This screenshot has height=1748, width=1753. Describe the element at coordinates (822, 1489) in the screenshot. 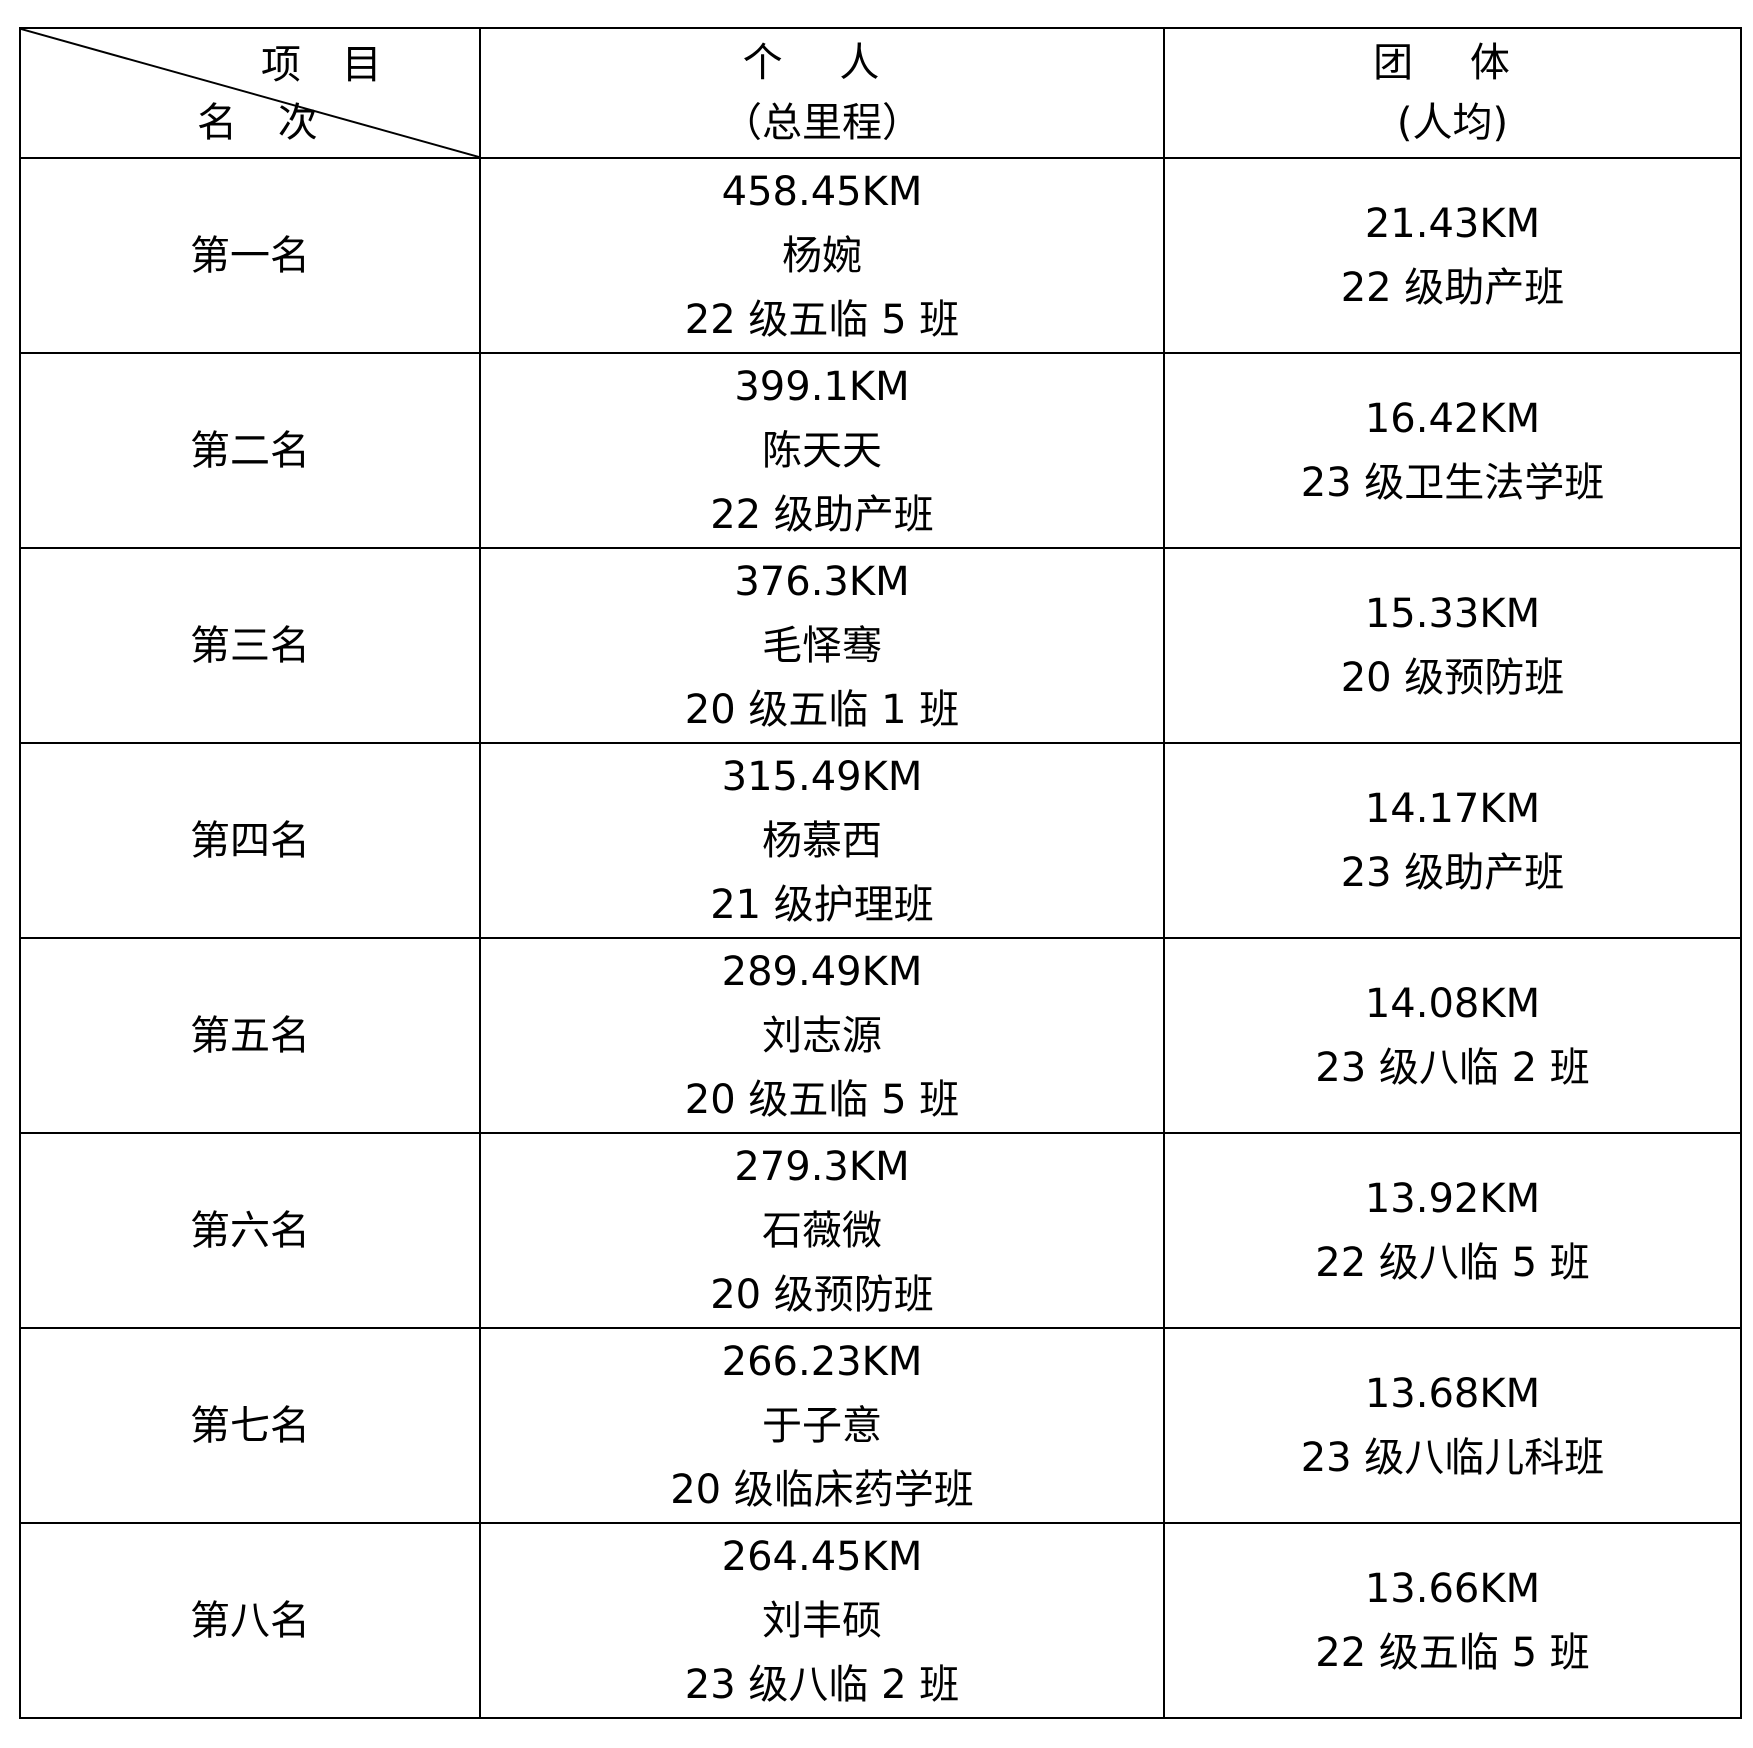

I see `ind-class: 20 级临床药学班` at that location.